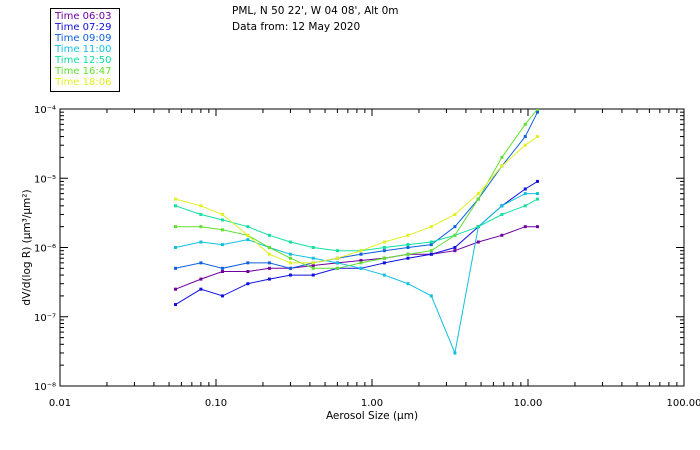  I want to click on x-tick-label: 0.01, so click(60, 403).